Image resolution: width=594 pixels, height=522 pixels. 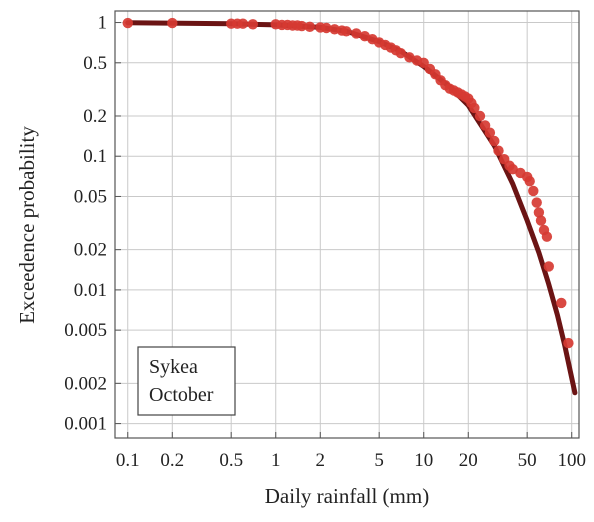 What do you see at coordinates (172, 460) in the screenshot?
I see `x-tick-label: 0.2` at bounding box center [172, 460].